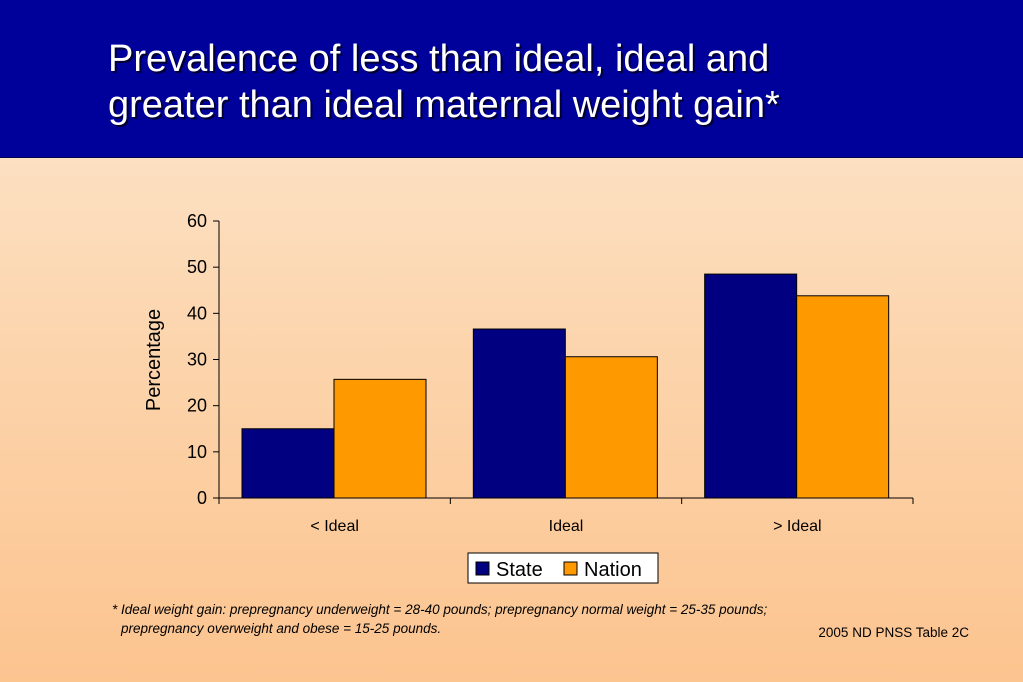  Describe the element at coordinates (197, 267) in the screenshot. I see `y-tick-label: 50` at that location.